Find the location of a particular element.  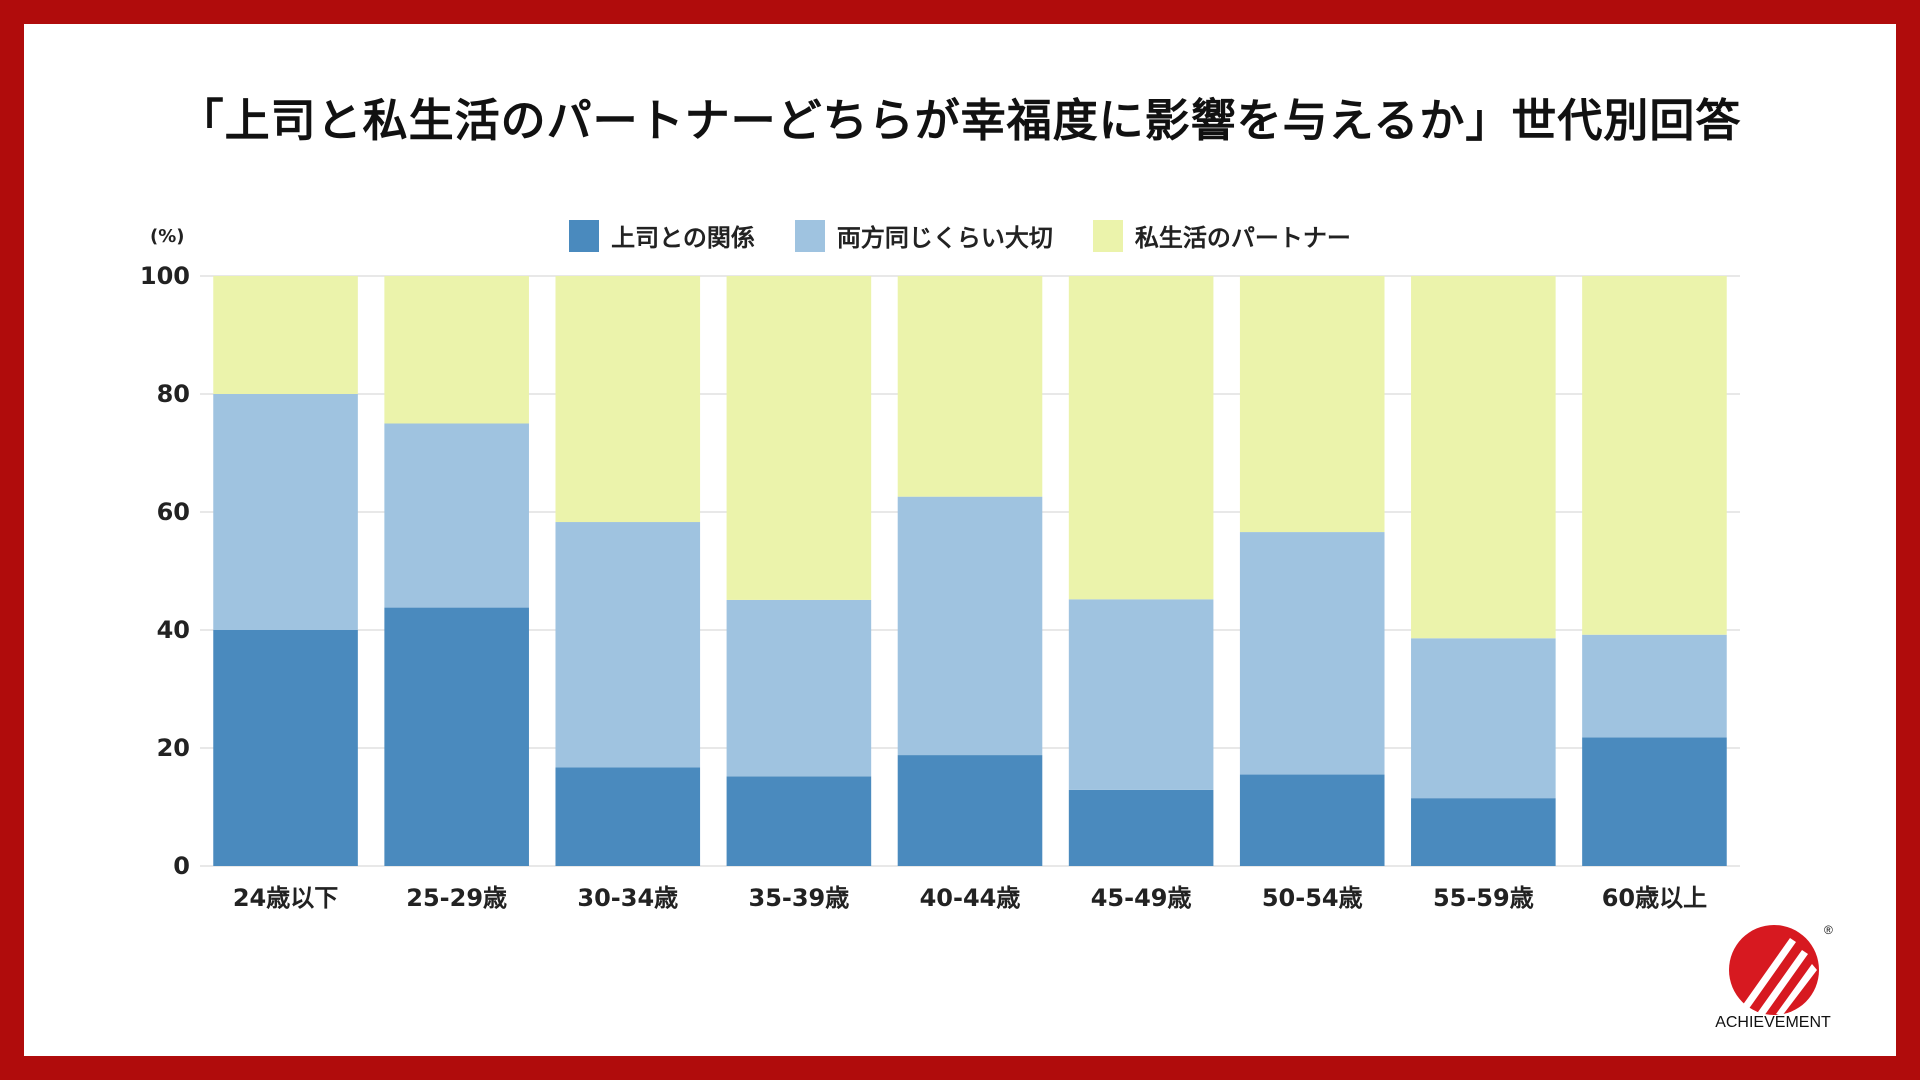

legend-swatch-partner is located at coordinates (1107, 235).